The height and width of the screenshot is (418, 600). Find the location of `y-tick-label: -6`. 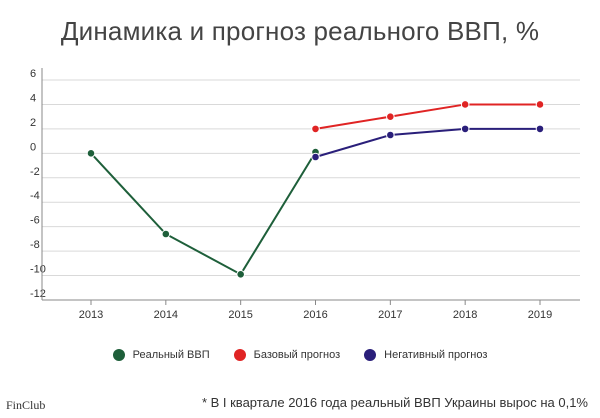

y-tick-label: -6 is located at coordinates (35, 221).